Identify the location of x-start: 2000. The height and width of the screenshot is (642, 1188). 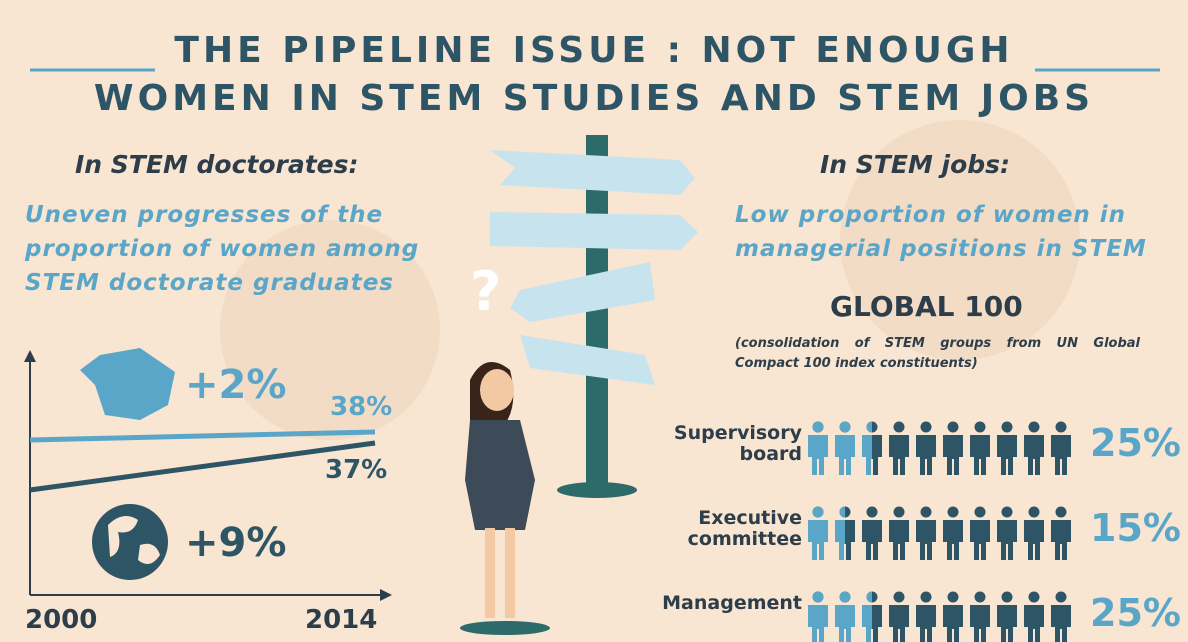
(61, 620).